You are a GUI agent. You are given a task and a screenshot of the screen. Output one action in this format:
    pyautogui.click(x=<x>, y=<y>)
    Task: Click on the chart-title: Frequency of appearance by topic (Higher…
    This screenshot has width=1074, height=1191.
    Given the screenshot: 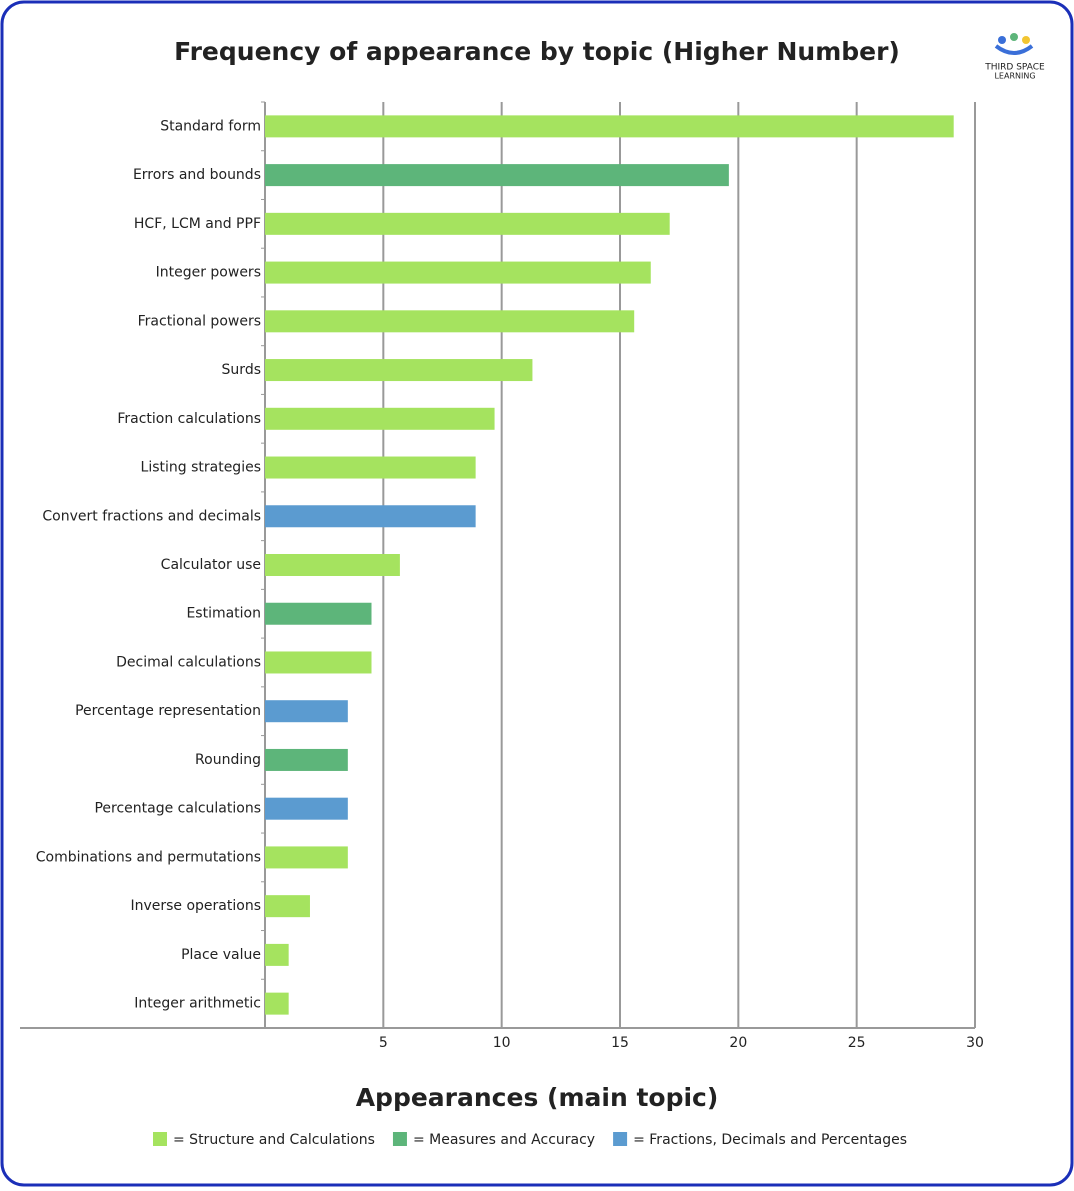 What is the action you would take?
    pyautogui.click(x=537, y=51)
    